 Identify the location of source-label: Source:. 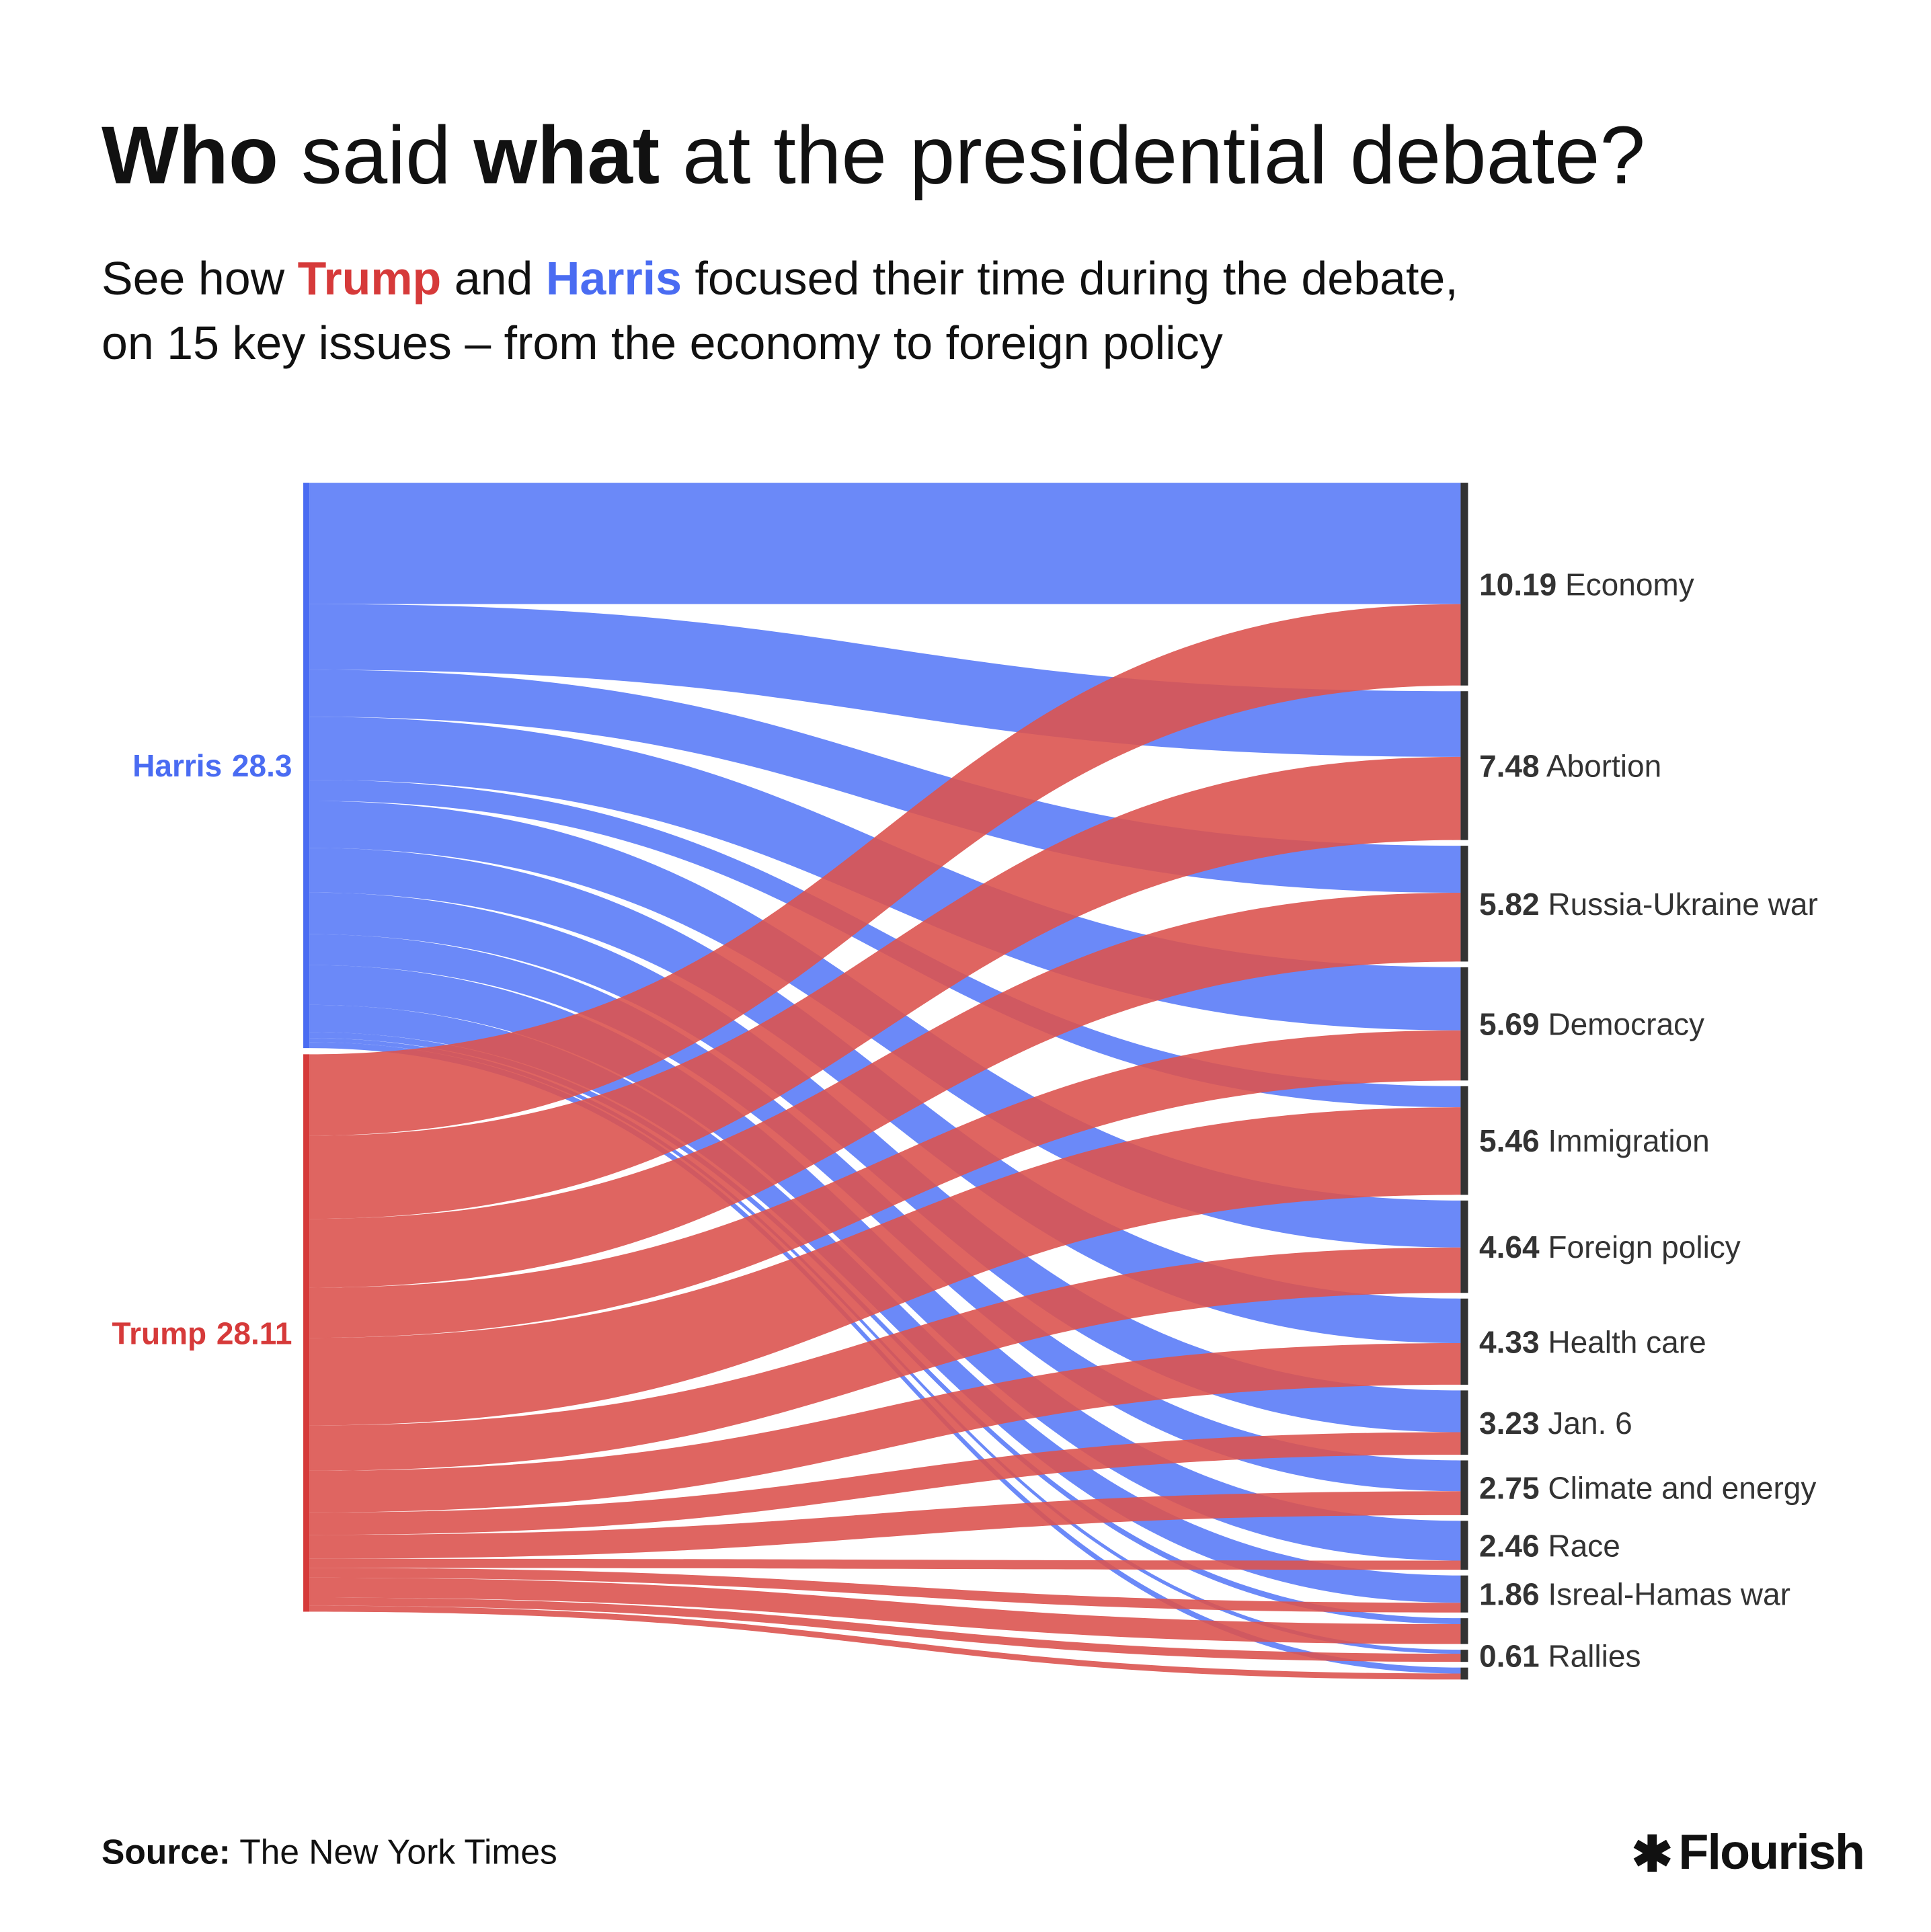
(166, 1852).